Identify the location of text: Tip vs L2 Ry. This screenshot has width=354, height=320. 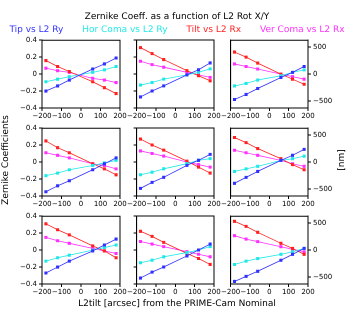
(36, 30).